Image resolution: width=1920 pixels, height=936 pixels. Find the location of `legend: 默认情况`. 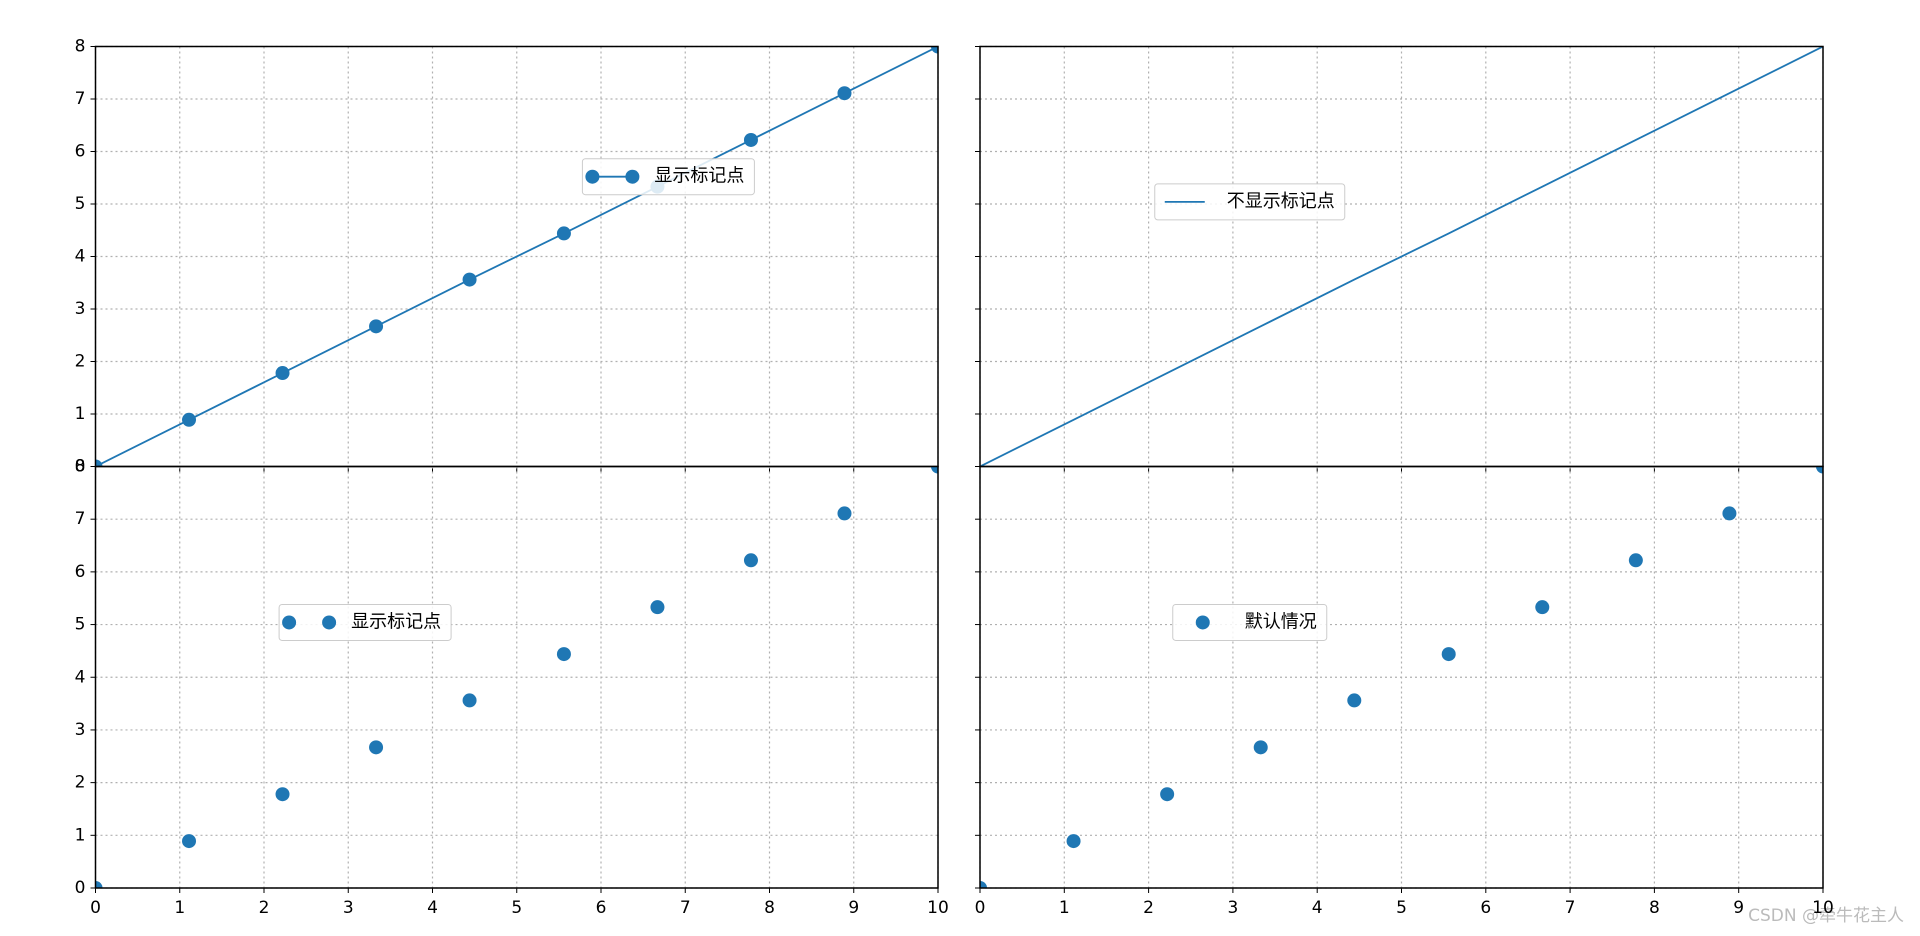

legend: 默认情况 is located at coordinates (1250, 622).